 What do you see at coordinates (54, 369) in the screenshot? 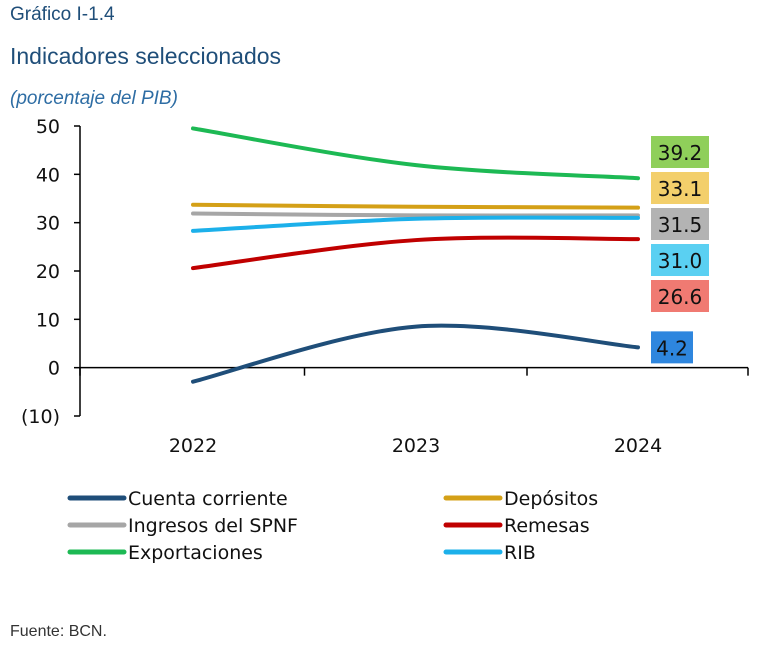
I see `y-tick-label: 0` at bounding box center [54, 369].